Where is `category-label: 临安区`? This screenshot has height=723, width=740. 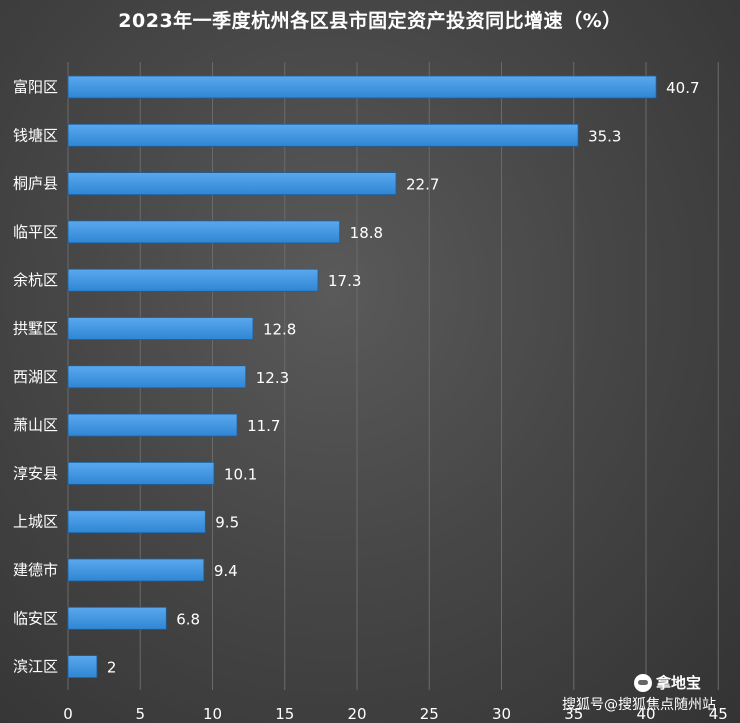
category-label: 临安区 is located at coordinates (35, 618).